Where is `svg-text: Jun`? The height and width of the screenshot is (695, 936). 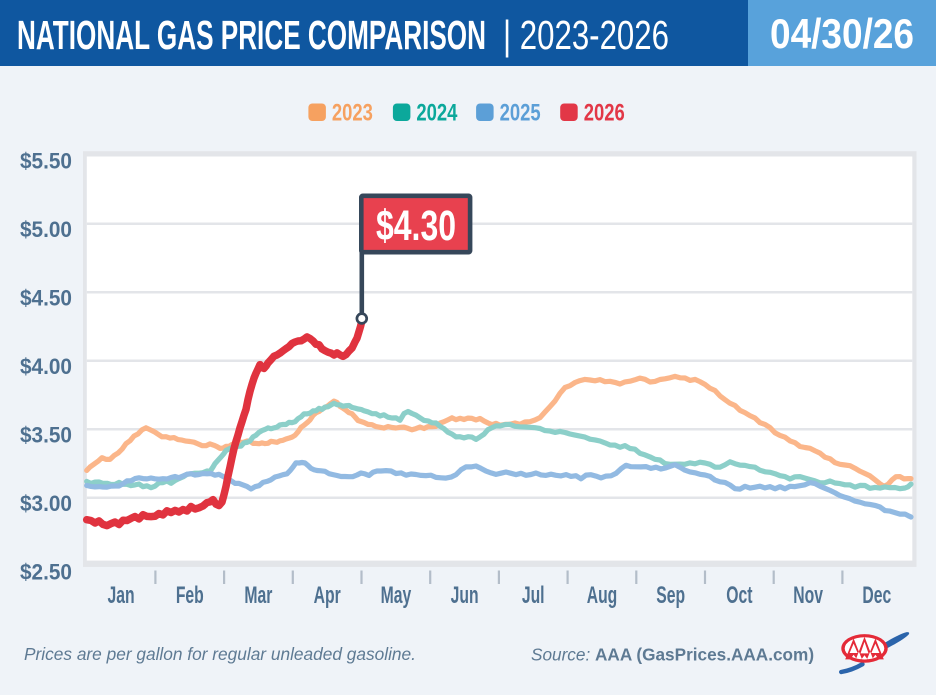 svg-text: Jun is located at coordinates (465, 595).